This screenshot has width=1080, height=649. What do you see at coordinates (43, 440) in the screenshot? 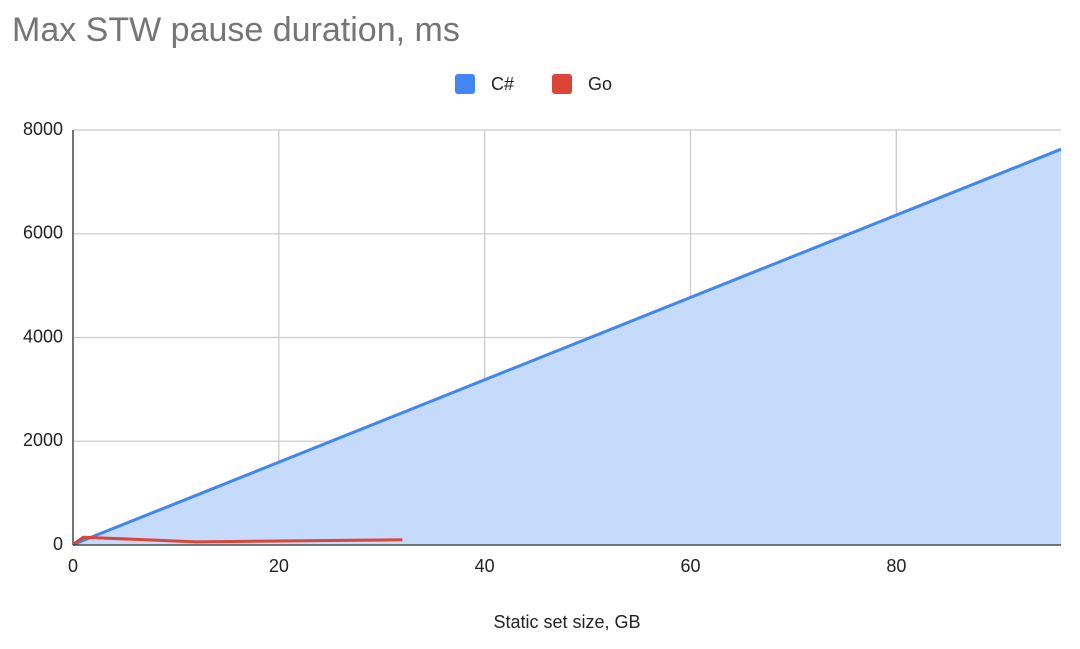
I see `y-tick-label: 2000` at bounding box center [43, 440].